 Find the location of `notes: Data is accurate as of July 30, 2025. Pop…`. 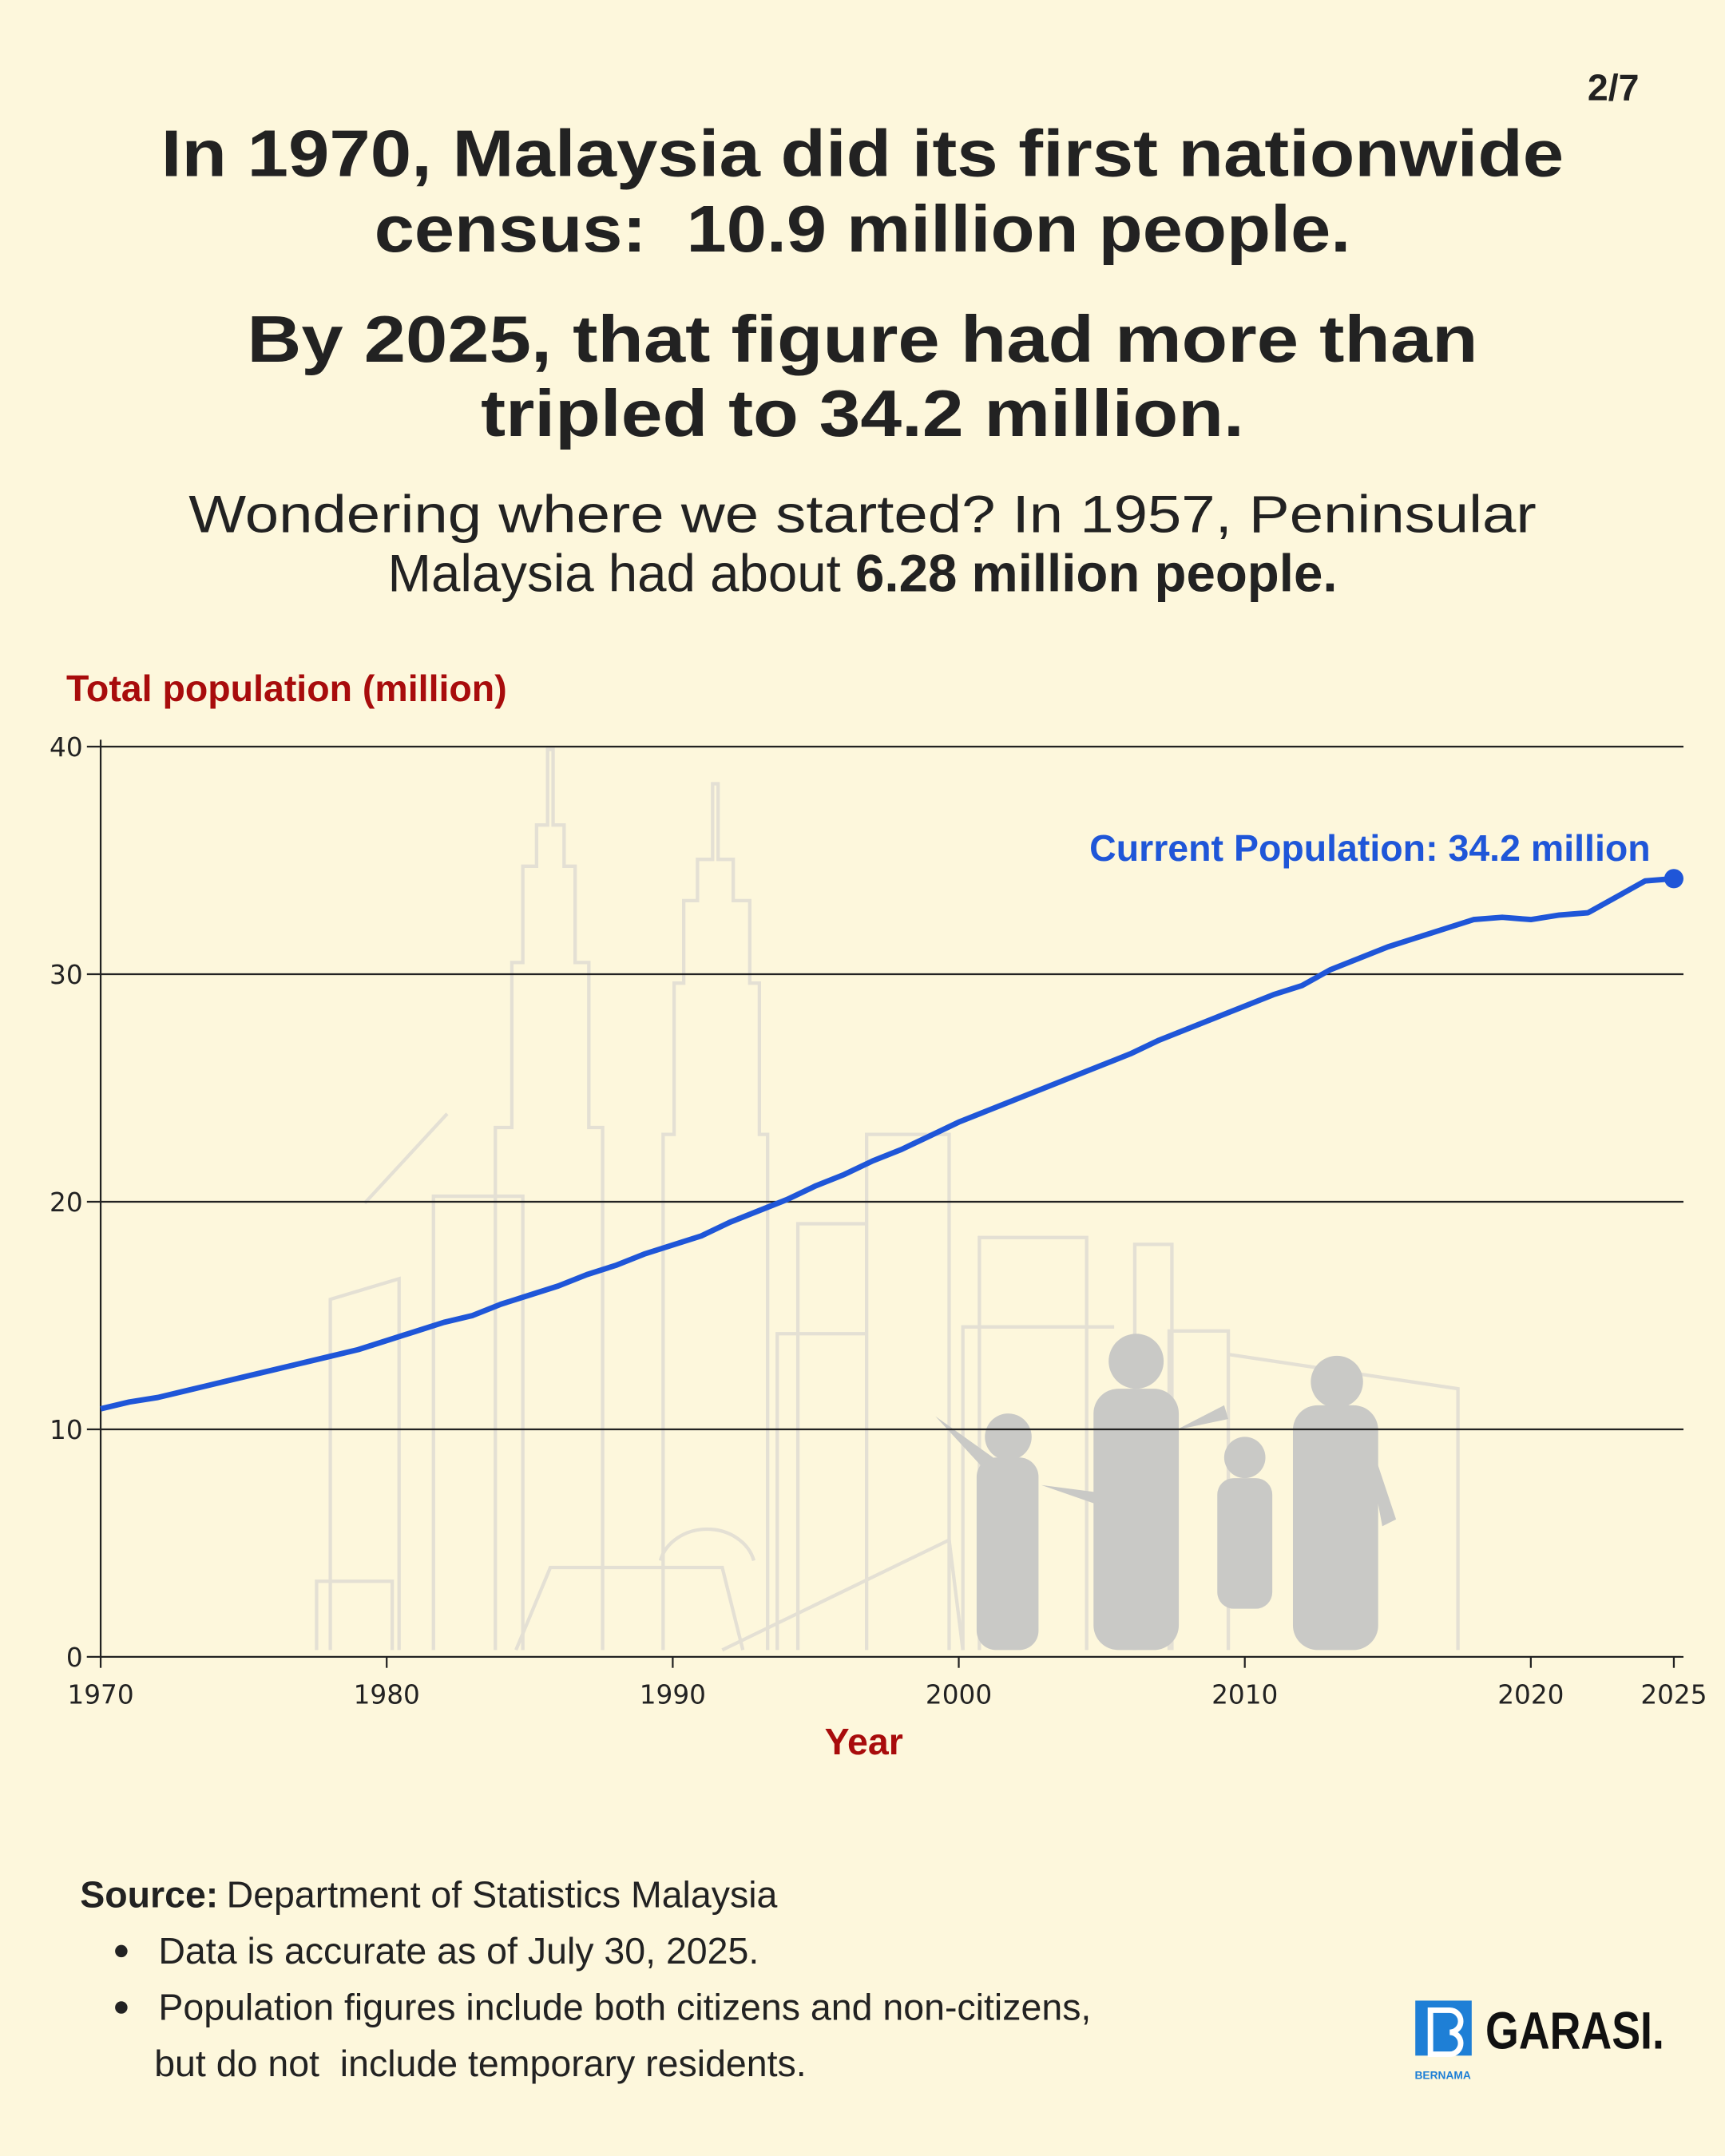

notes: Data is accurate as of July 30, 2025. Pop… is located at coordinates (603, 2007).